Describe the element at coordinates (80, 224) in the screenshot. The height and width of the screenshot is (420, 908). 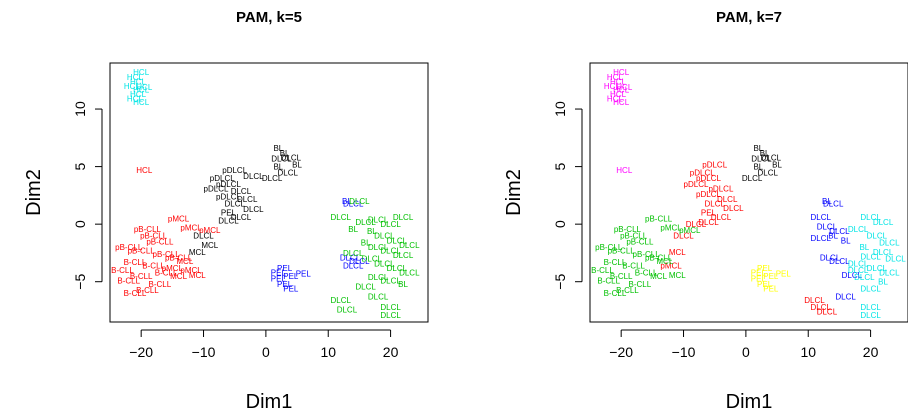
I see `y-tick-label: 0` at that location.